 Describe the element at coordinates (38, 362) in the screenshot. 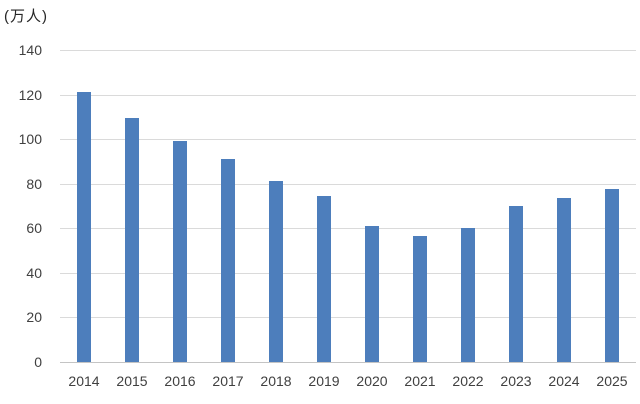

I see `y-tick-label: 0` at that location.